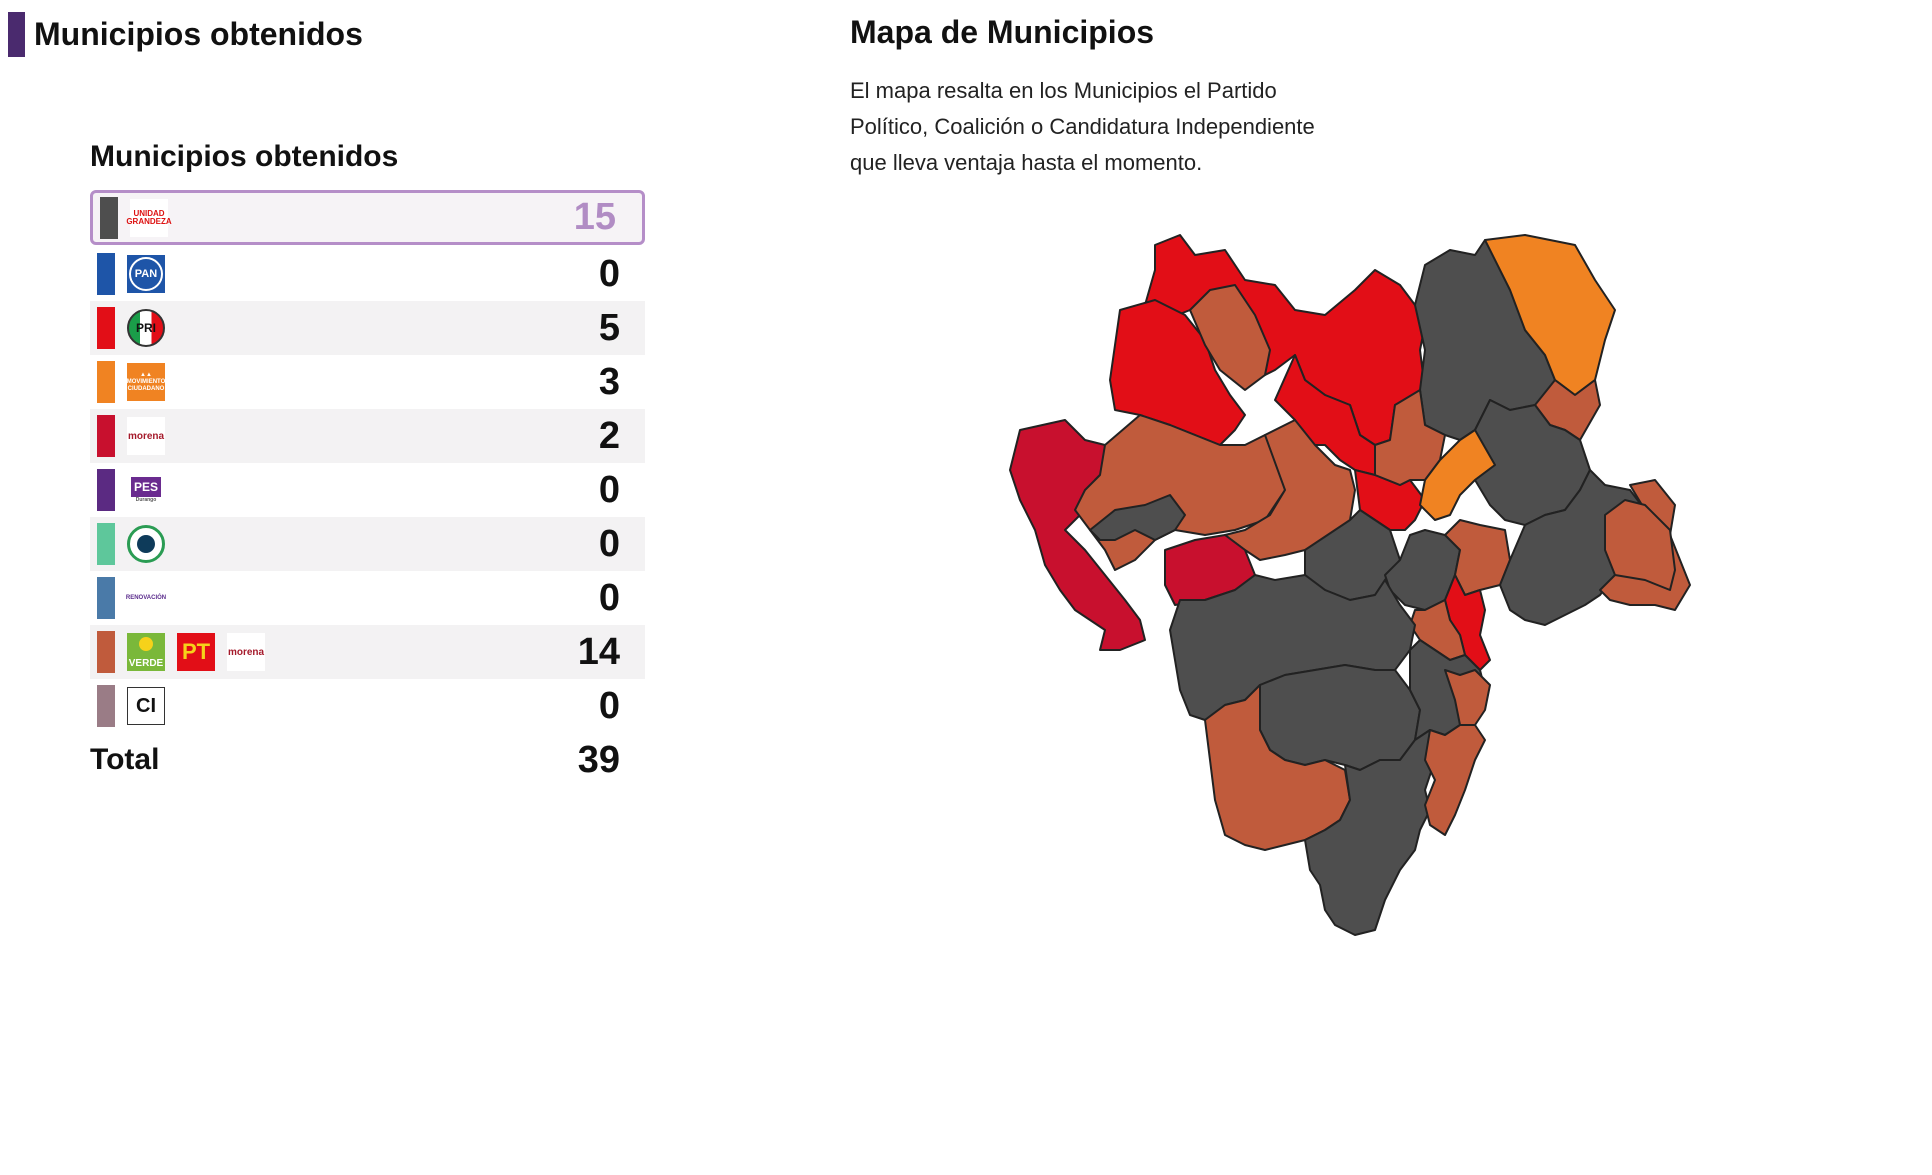  I want to click on party-row: CI 0, so click(367, 706).